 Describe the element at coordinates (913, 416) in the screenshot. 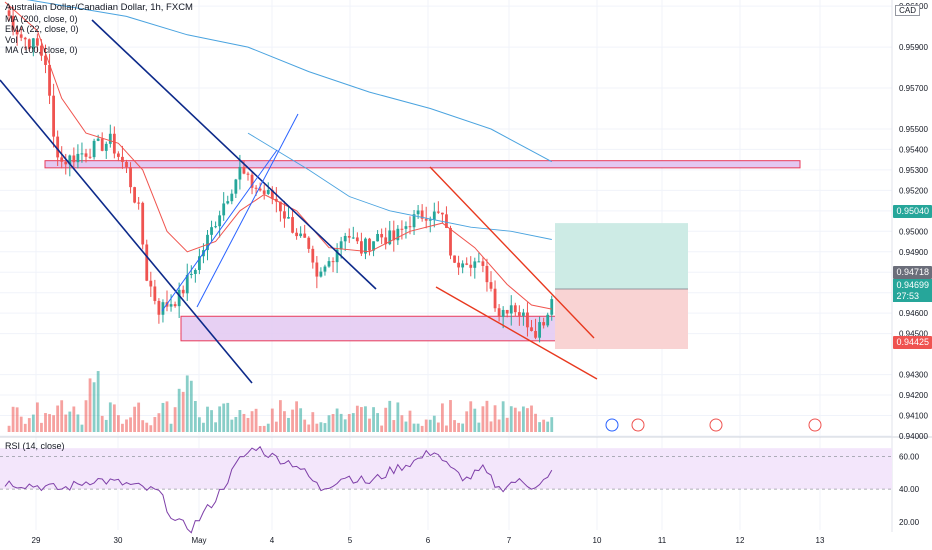

I see `price-axis-label: 0.94100` at that location.